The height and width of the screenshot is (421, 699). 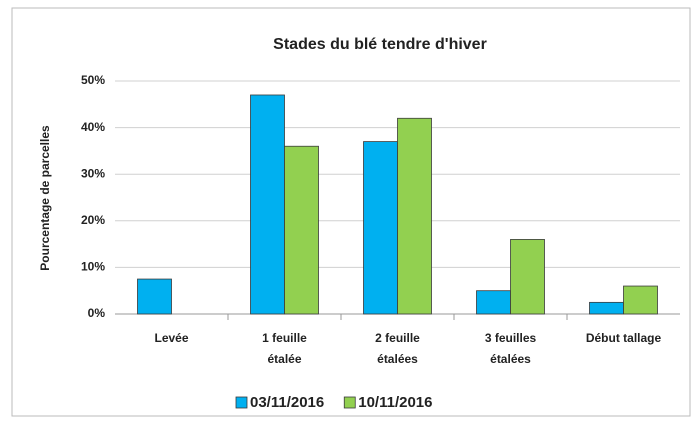 I want to click on legend-label: 03/11/2016, so click(x=287, y=402).